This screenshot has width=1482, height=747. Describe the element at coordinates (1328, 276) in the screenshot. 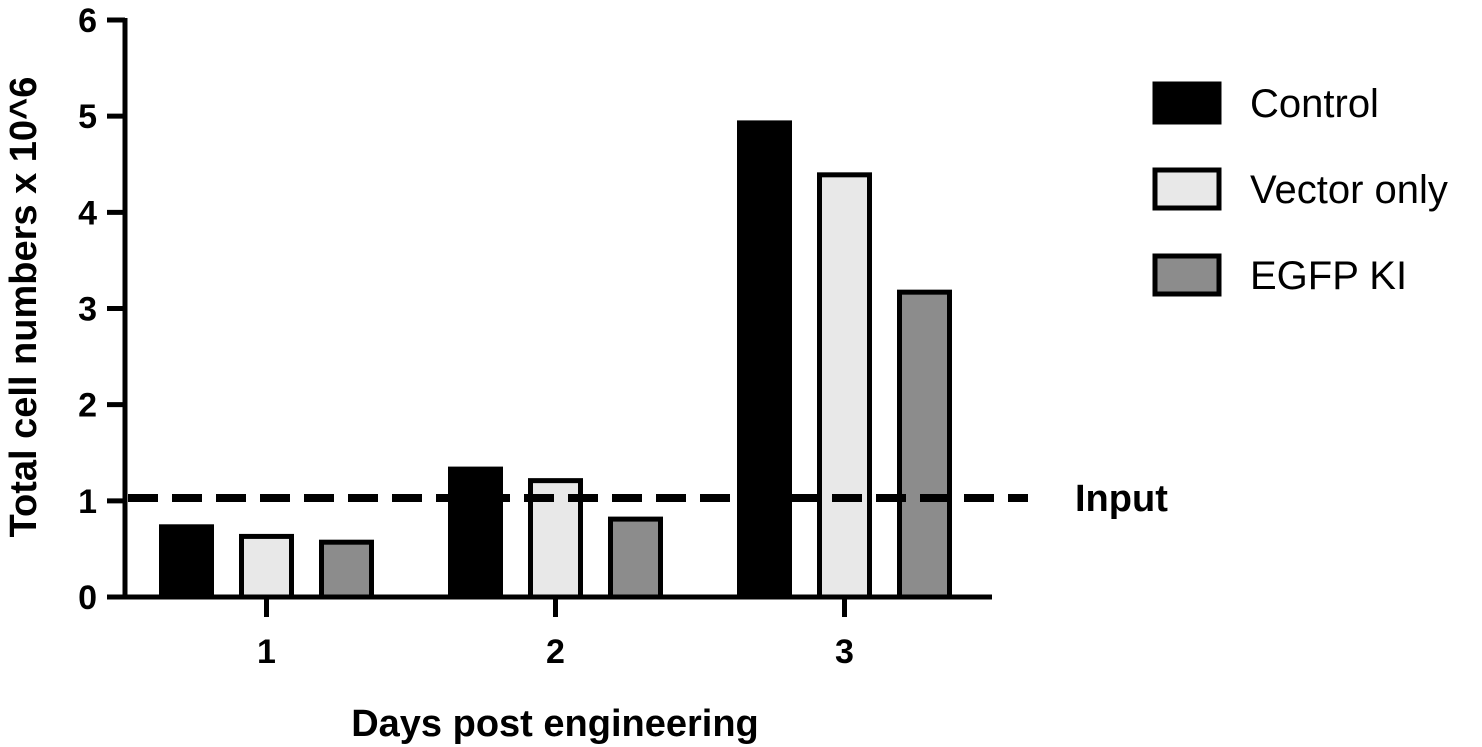

I see `legend-label: EGFP KI` at that location.